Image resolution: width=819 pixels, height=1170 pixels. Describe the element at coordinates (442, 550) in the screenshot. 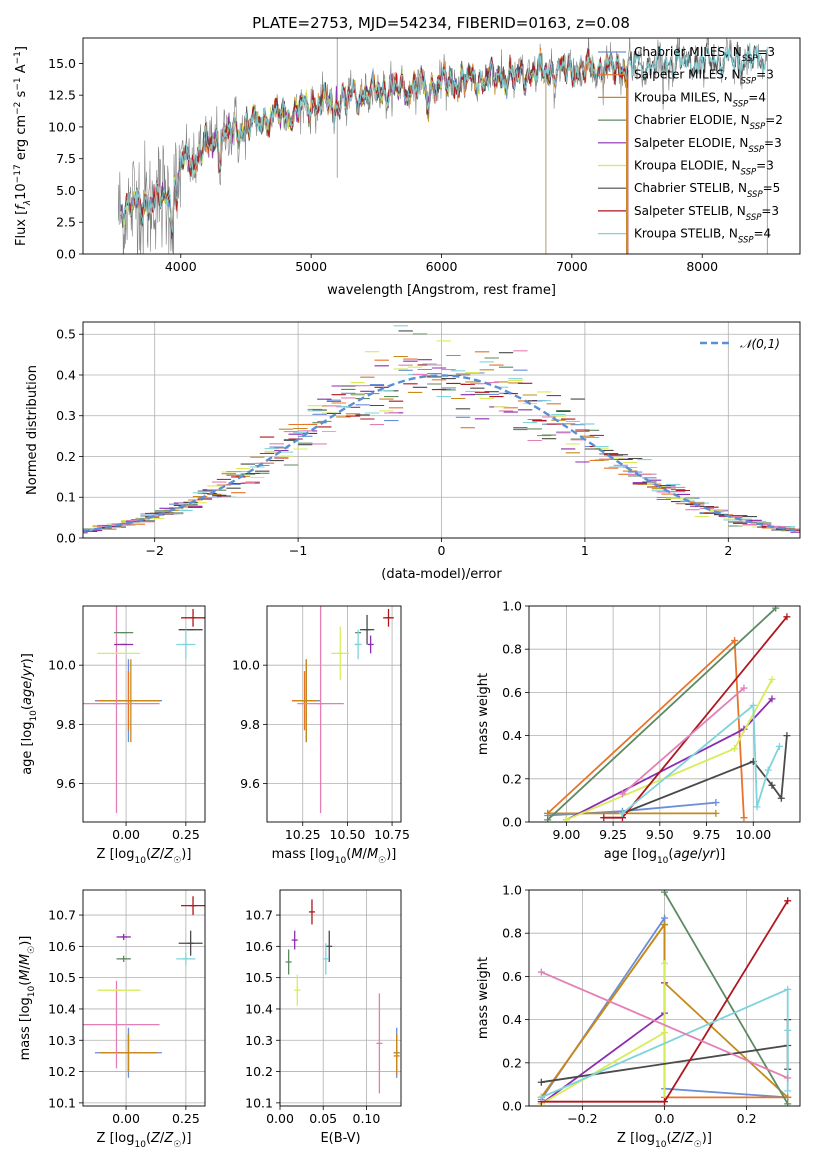

I see `x-tick-label: 0` at that location.